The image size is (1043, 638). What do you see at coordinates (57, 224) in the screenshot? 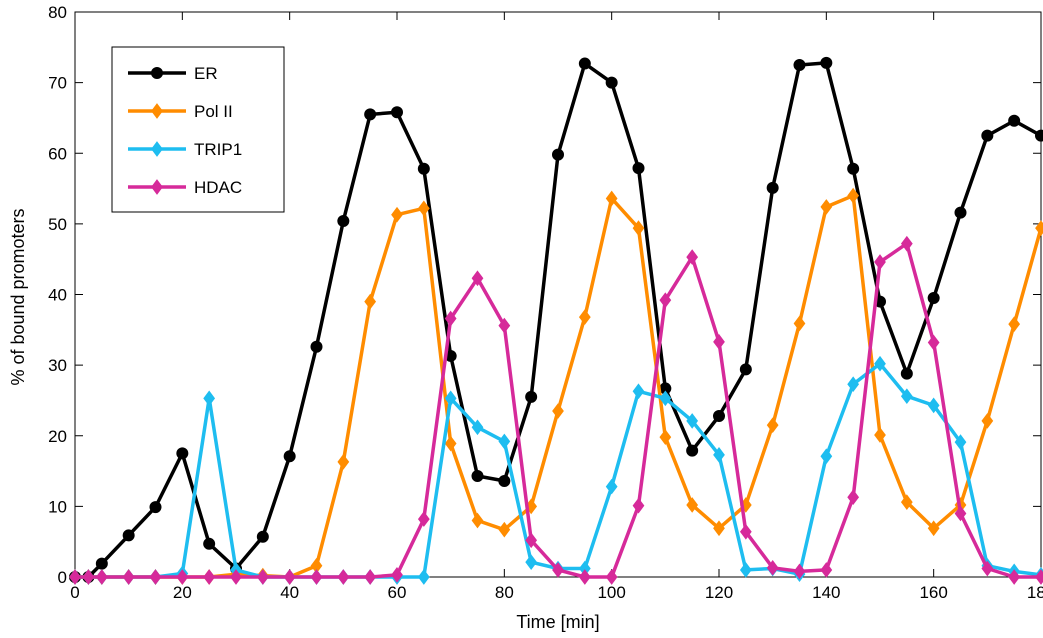
I see `y-tick-label: 50` at bounding box center [57, 224].